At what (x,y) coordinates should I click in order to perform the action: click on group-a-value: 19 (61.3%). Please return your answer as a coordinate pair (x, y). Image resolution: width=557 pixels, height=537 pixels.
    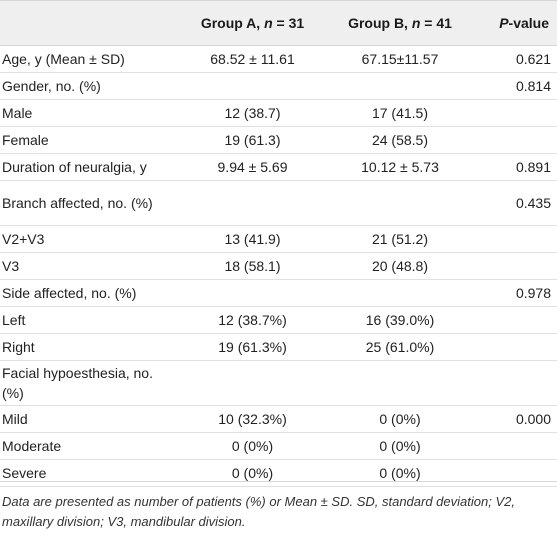
    Looking at the image, I should click on (252, 347).